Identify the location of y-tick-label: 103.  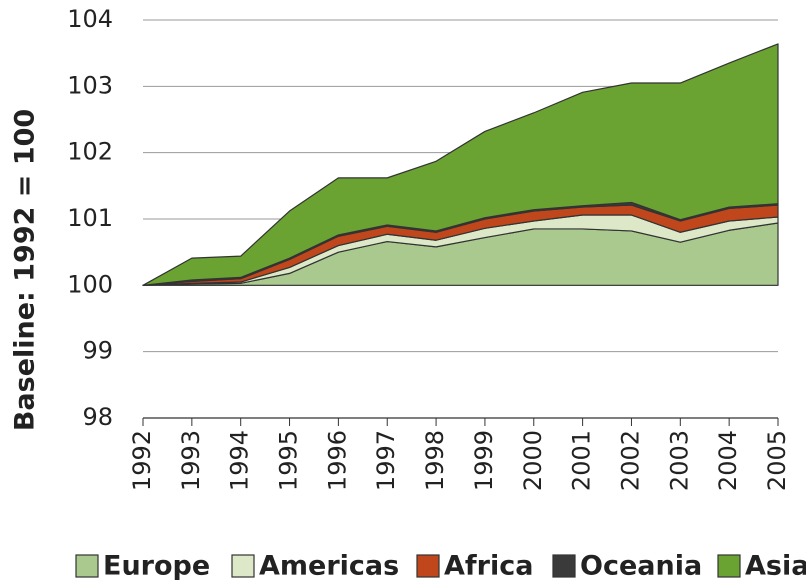
(90, 85).